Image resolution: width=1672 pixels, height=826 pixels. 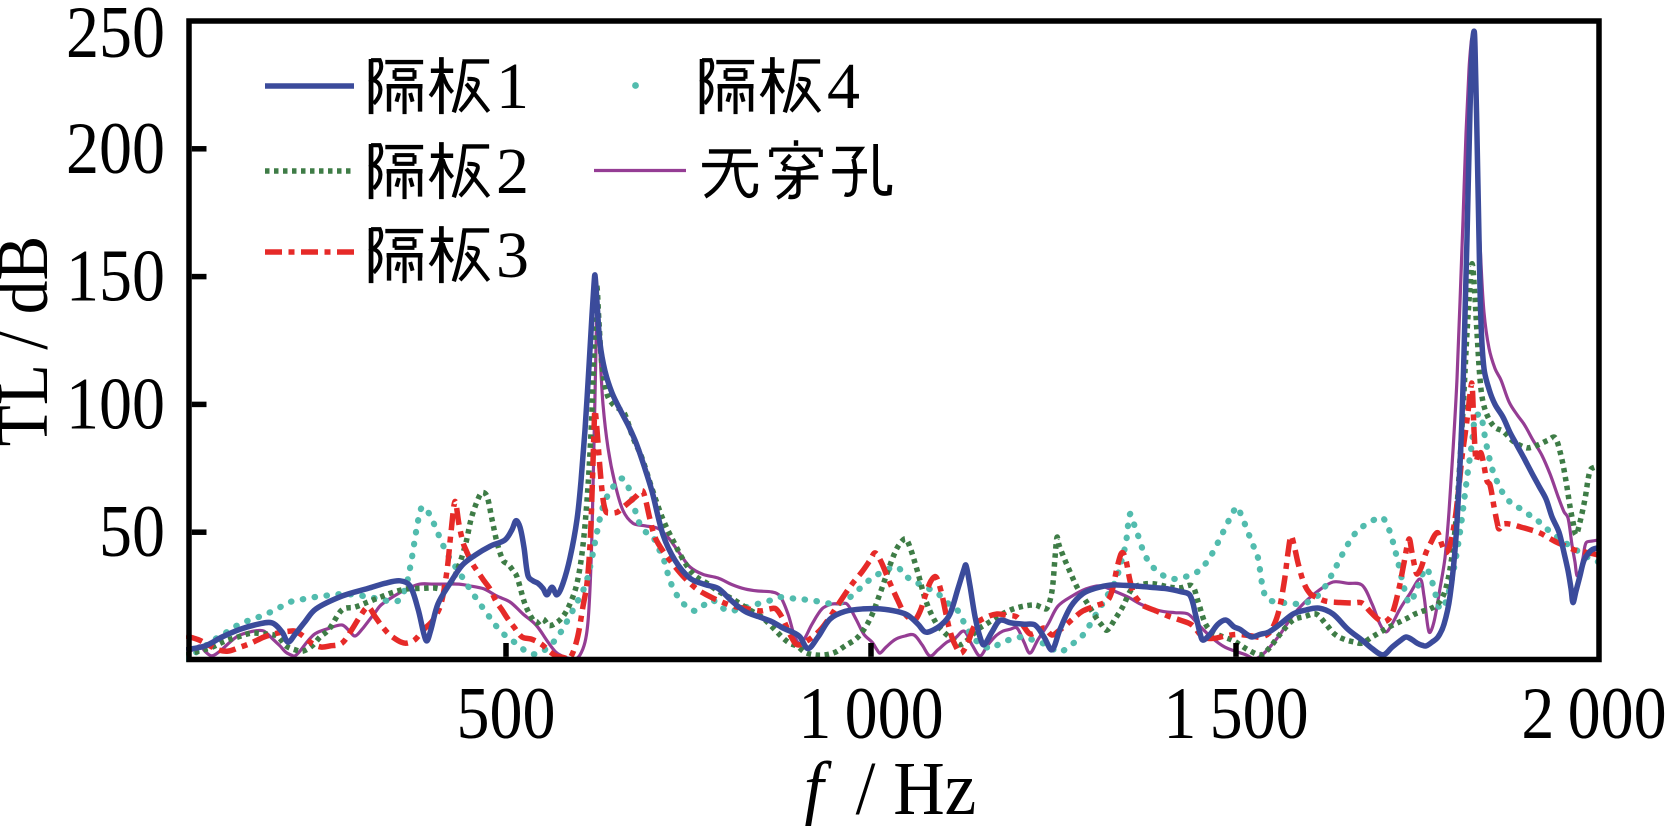 I want to click on svg-text: 200, so click(x=115, y=148).